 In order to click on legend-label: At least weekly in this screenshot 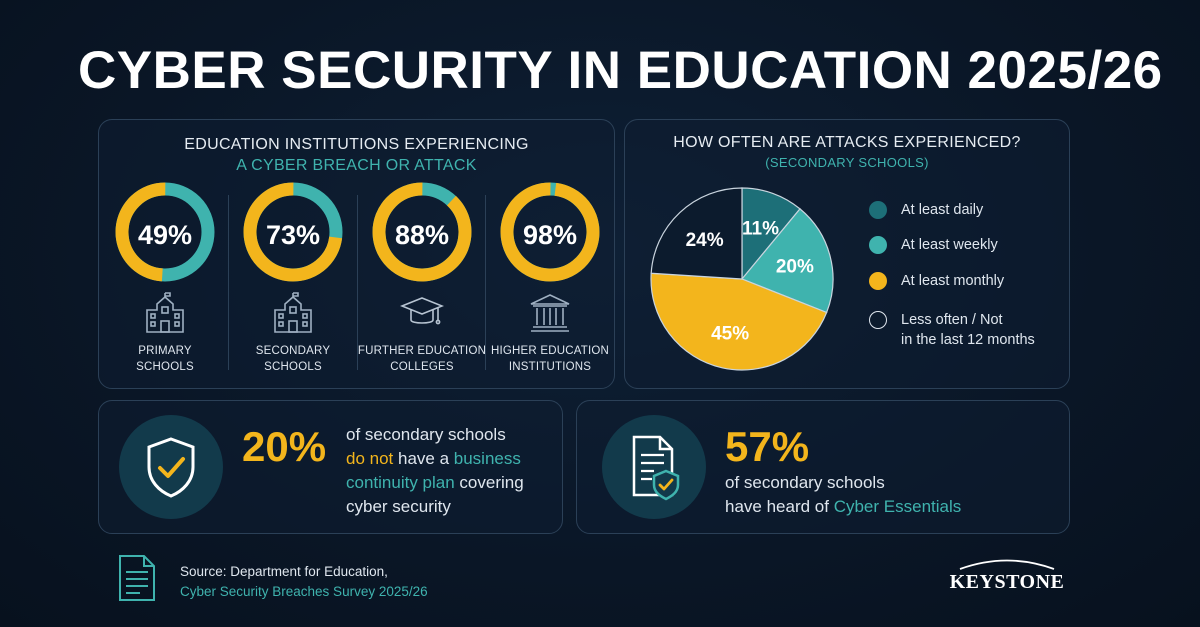, I will do `click(949, 245)`.